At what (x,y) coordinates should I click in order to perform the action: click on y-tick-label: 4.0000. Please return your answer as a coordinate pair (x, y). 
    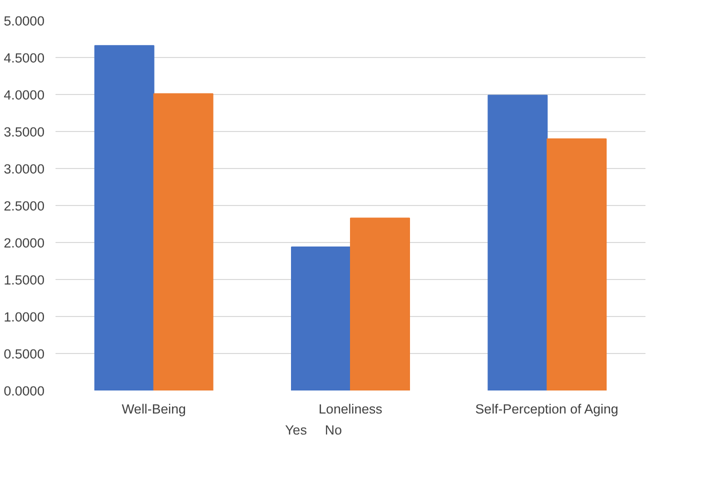
    Looking at the image, I should click on (24, 95).